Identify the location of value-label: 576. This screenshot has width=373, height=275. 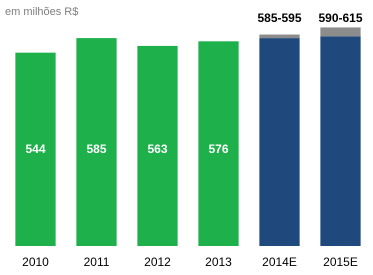
(218, 149).